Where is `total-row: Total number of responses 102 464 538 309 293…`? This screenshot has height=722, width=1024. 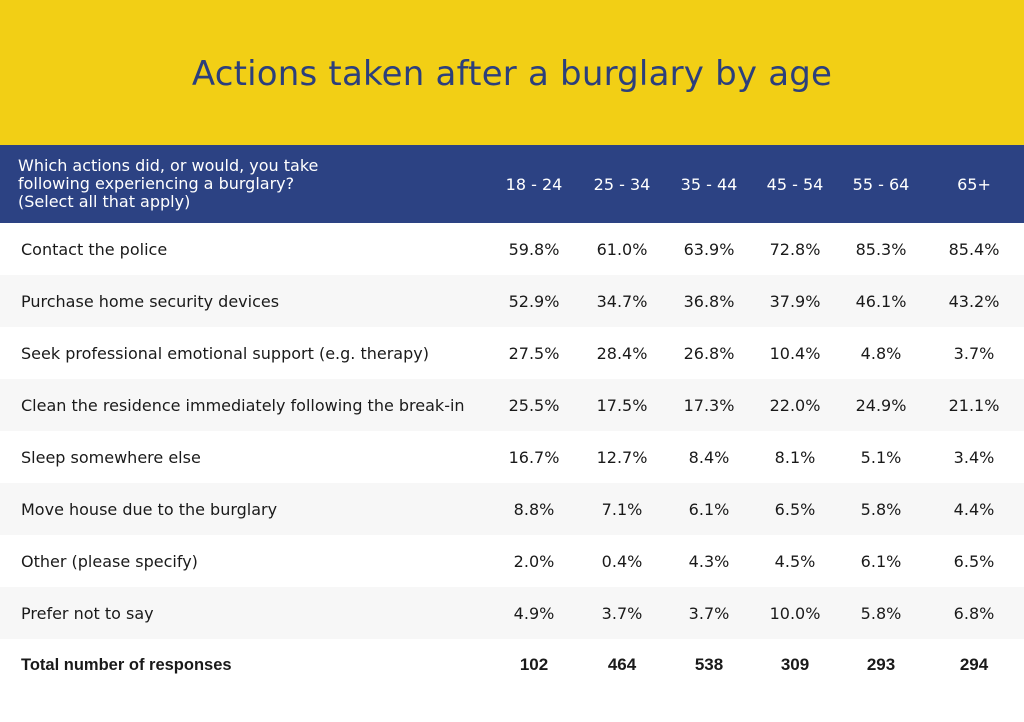 total-row: Total number of responses 102 464 538 309 293… is located at coordinates (512, 665).